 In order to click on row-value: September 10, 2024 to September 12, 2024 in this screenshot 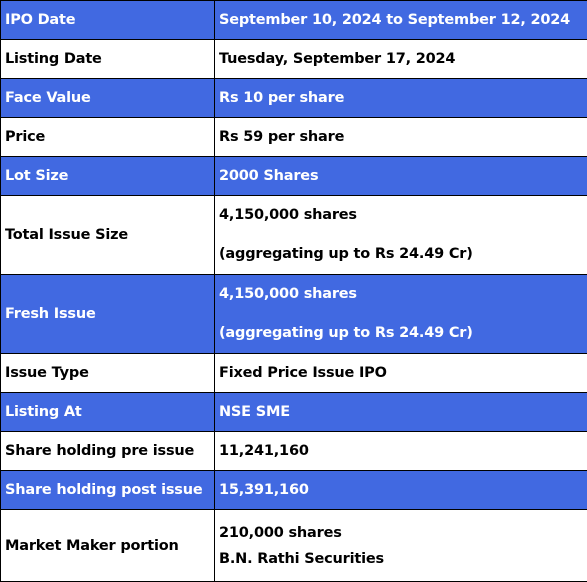, I will do `click(401, 20)`.